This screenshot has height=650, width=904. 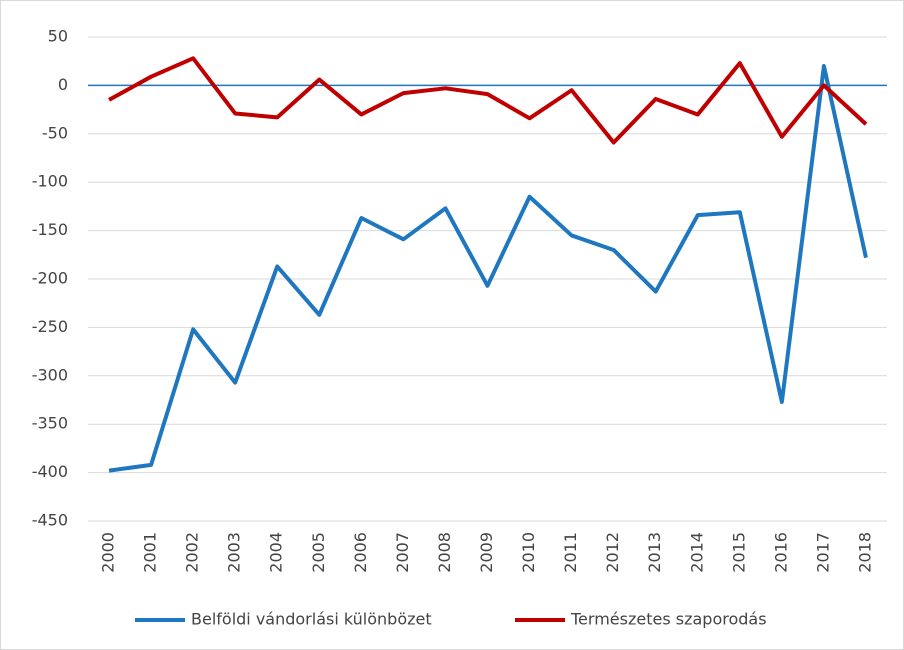 What do you see at coordinates (276, 552) in the screenshot?
I see `x-tick-label: 2004` at bounding box center [276, 552].